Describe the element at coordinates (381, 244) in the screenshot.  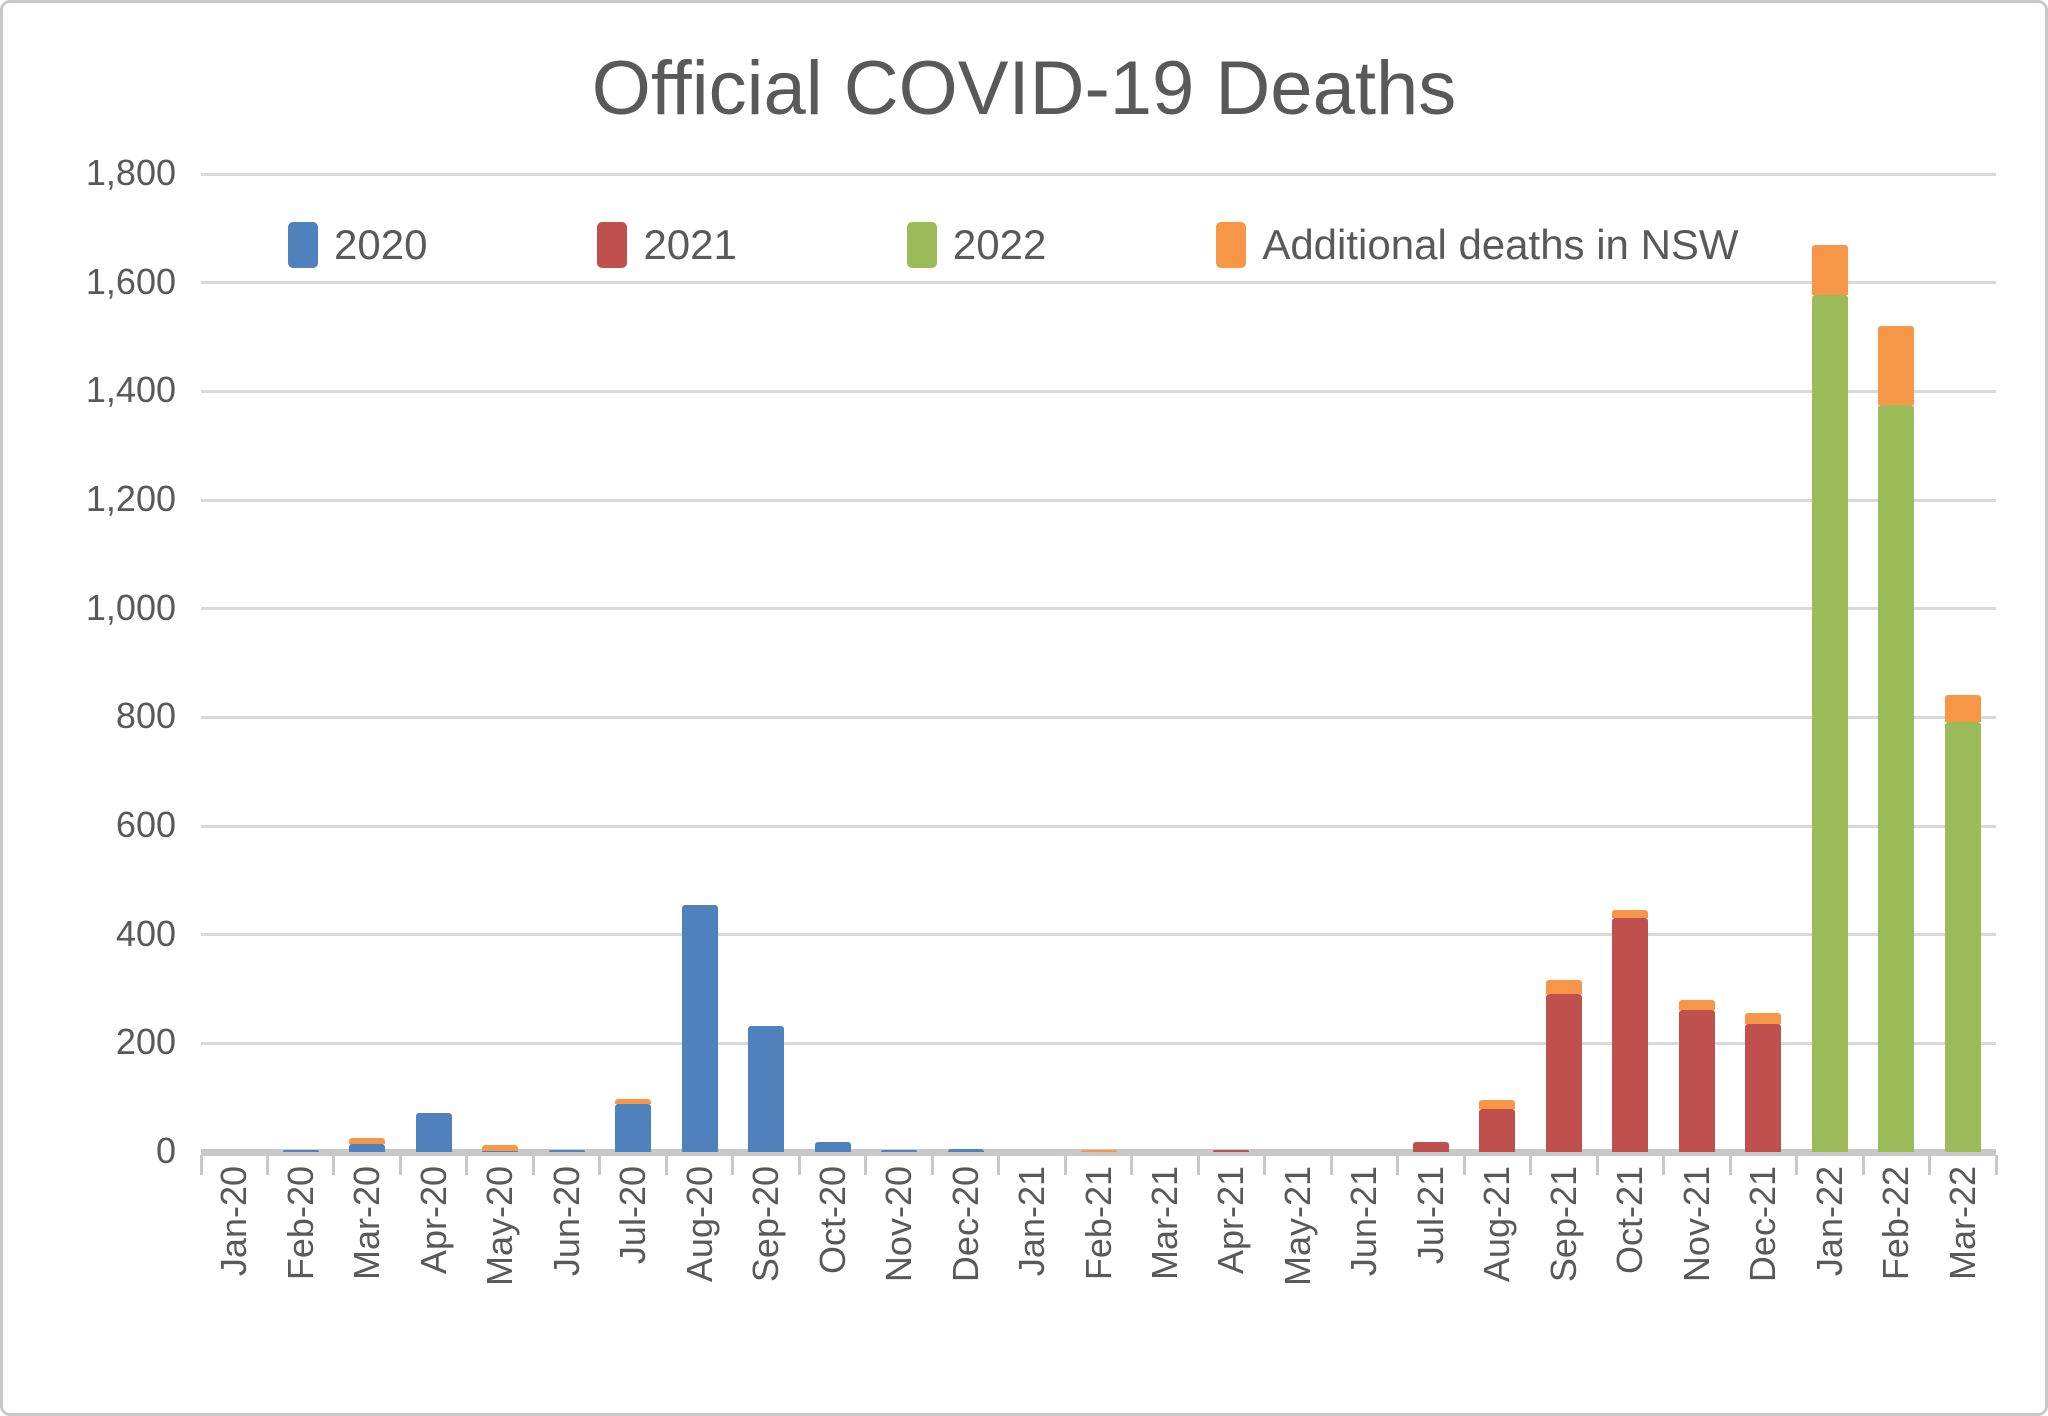
I see `legend-label: 2020` at that location.